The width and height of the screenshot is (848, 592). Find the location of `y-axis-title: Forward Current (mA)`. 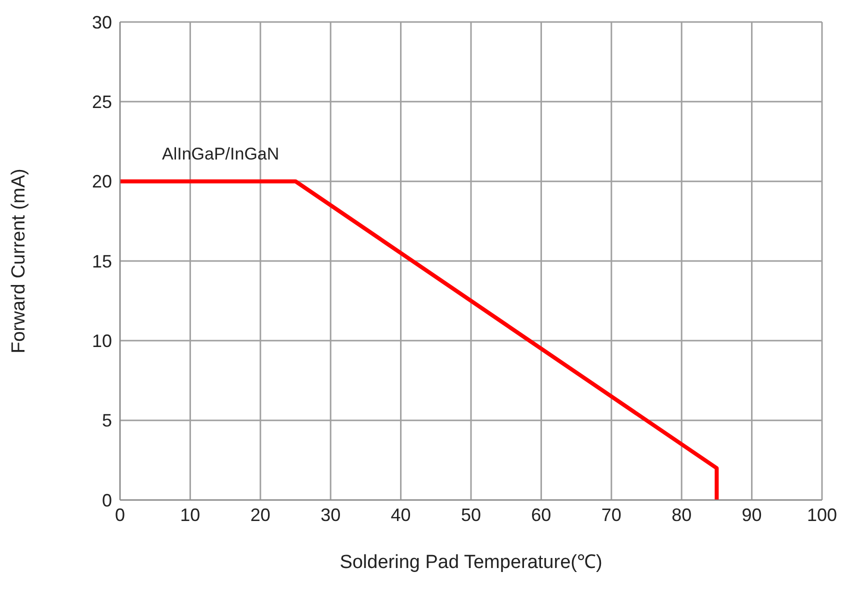

y-axis-title: Forward Current (mA) is located at coordinates (19, 261).